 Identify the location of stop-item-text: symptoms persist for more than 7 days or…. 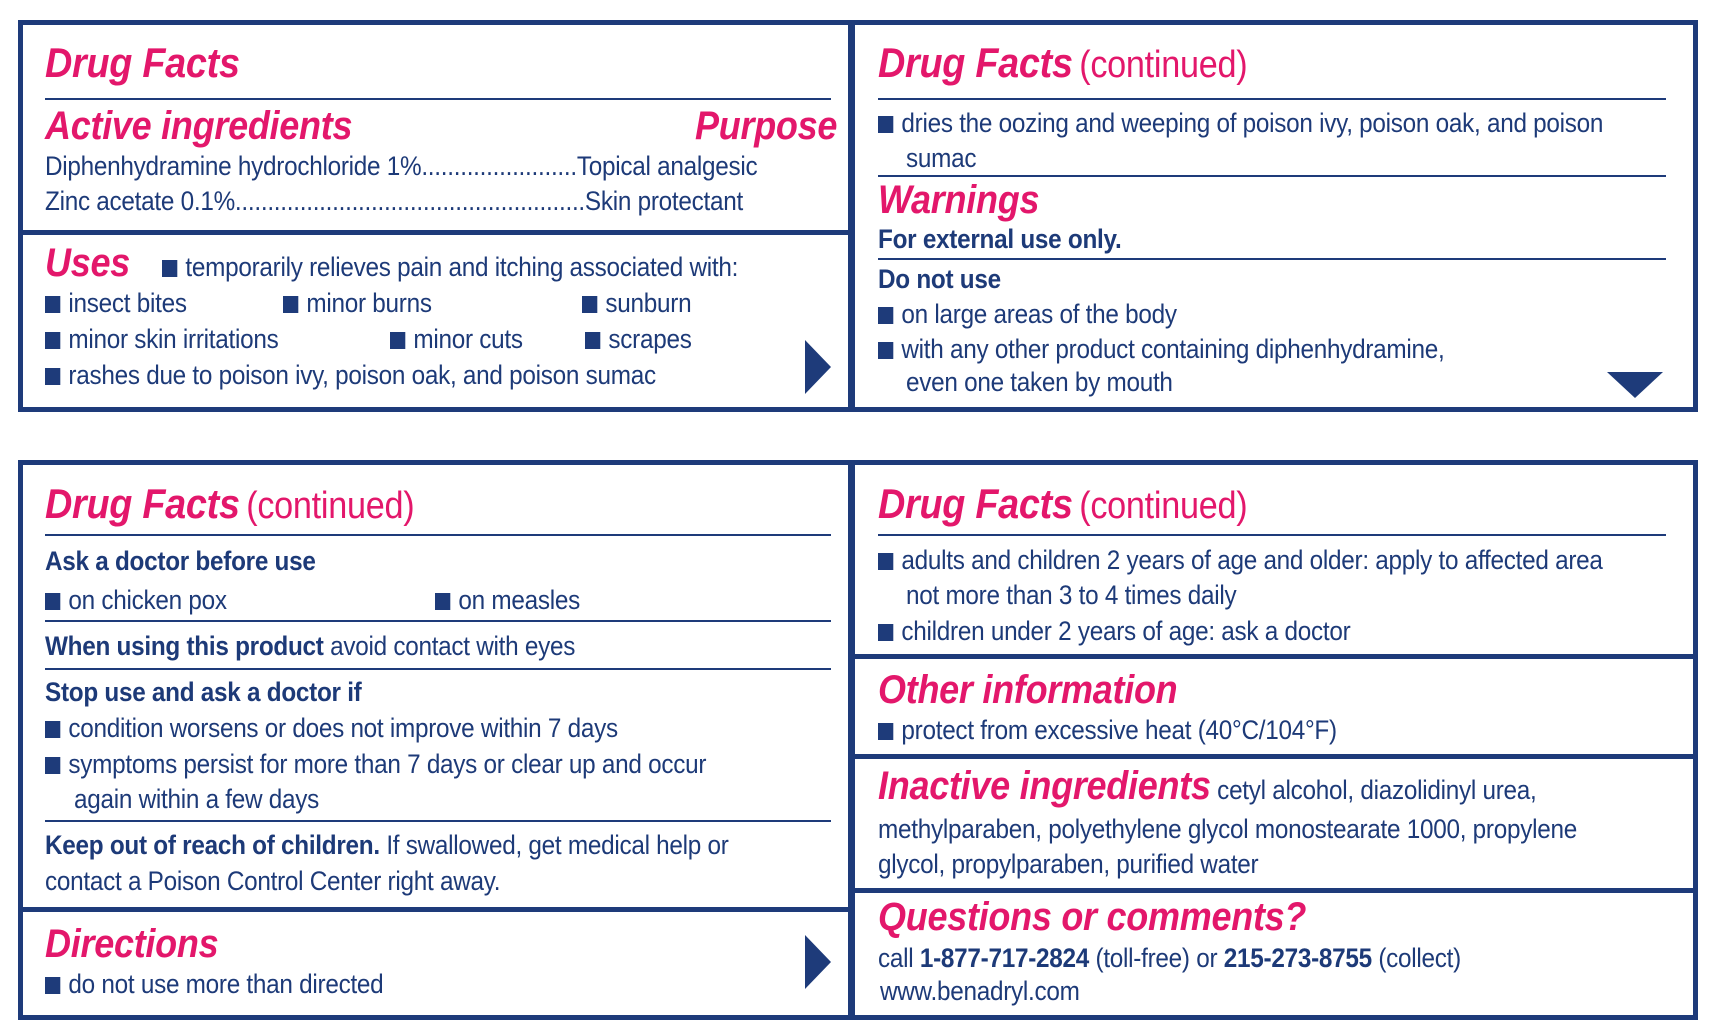
(387, 764).